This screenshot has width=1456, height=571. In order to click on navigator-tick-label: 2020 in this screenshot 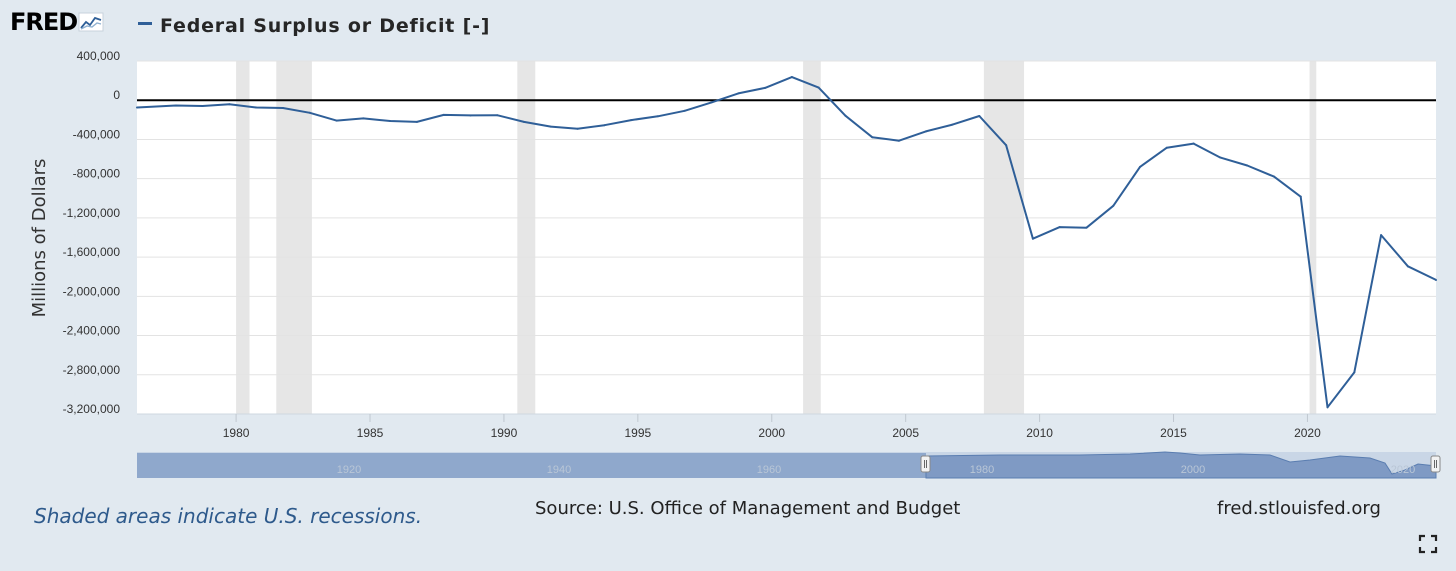, I will do `click(1403, 470)`.